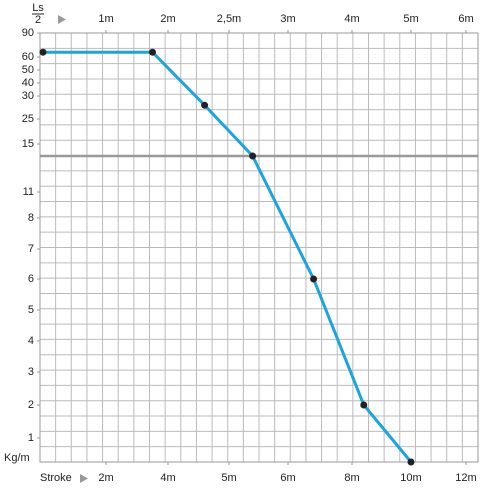  Describe the element at coordinates (287, 19) in the screenshot. I see `x2-tick-label: 3m` at that location.